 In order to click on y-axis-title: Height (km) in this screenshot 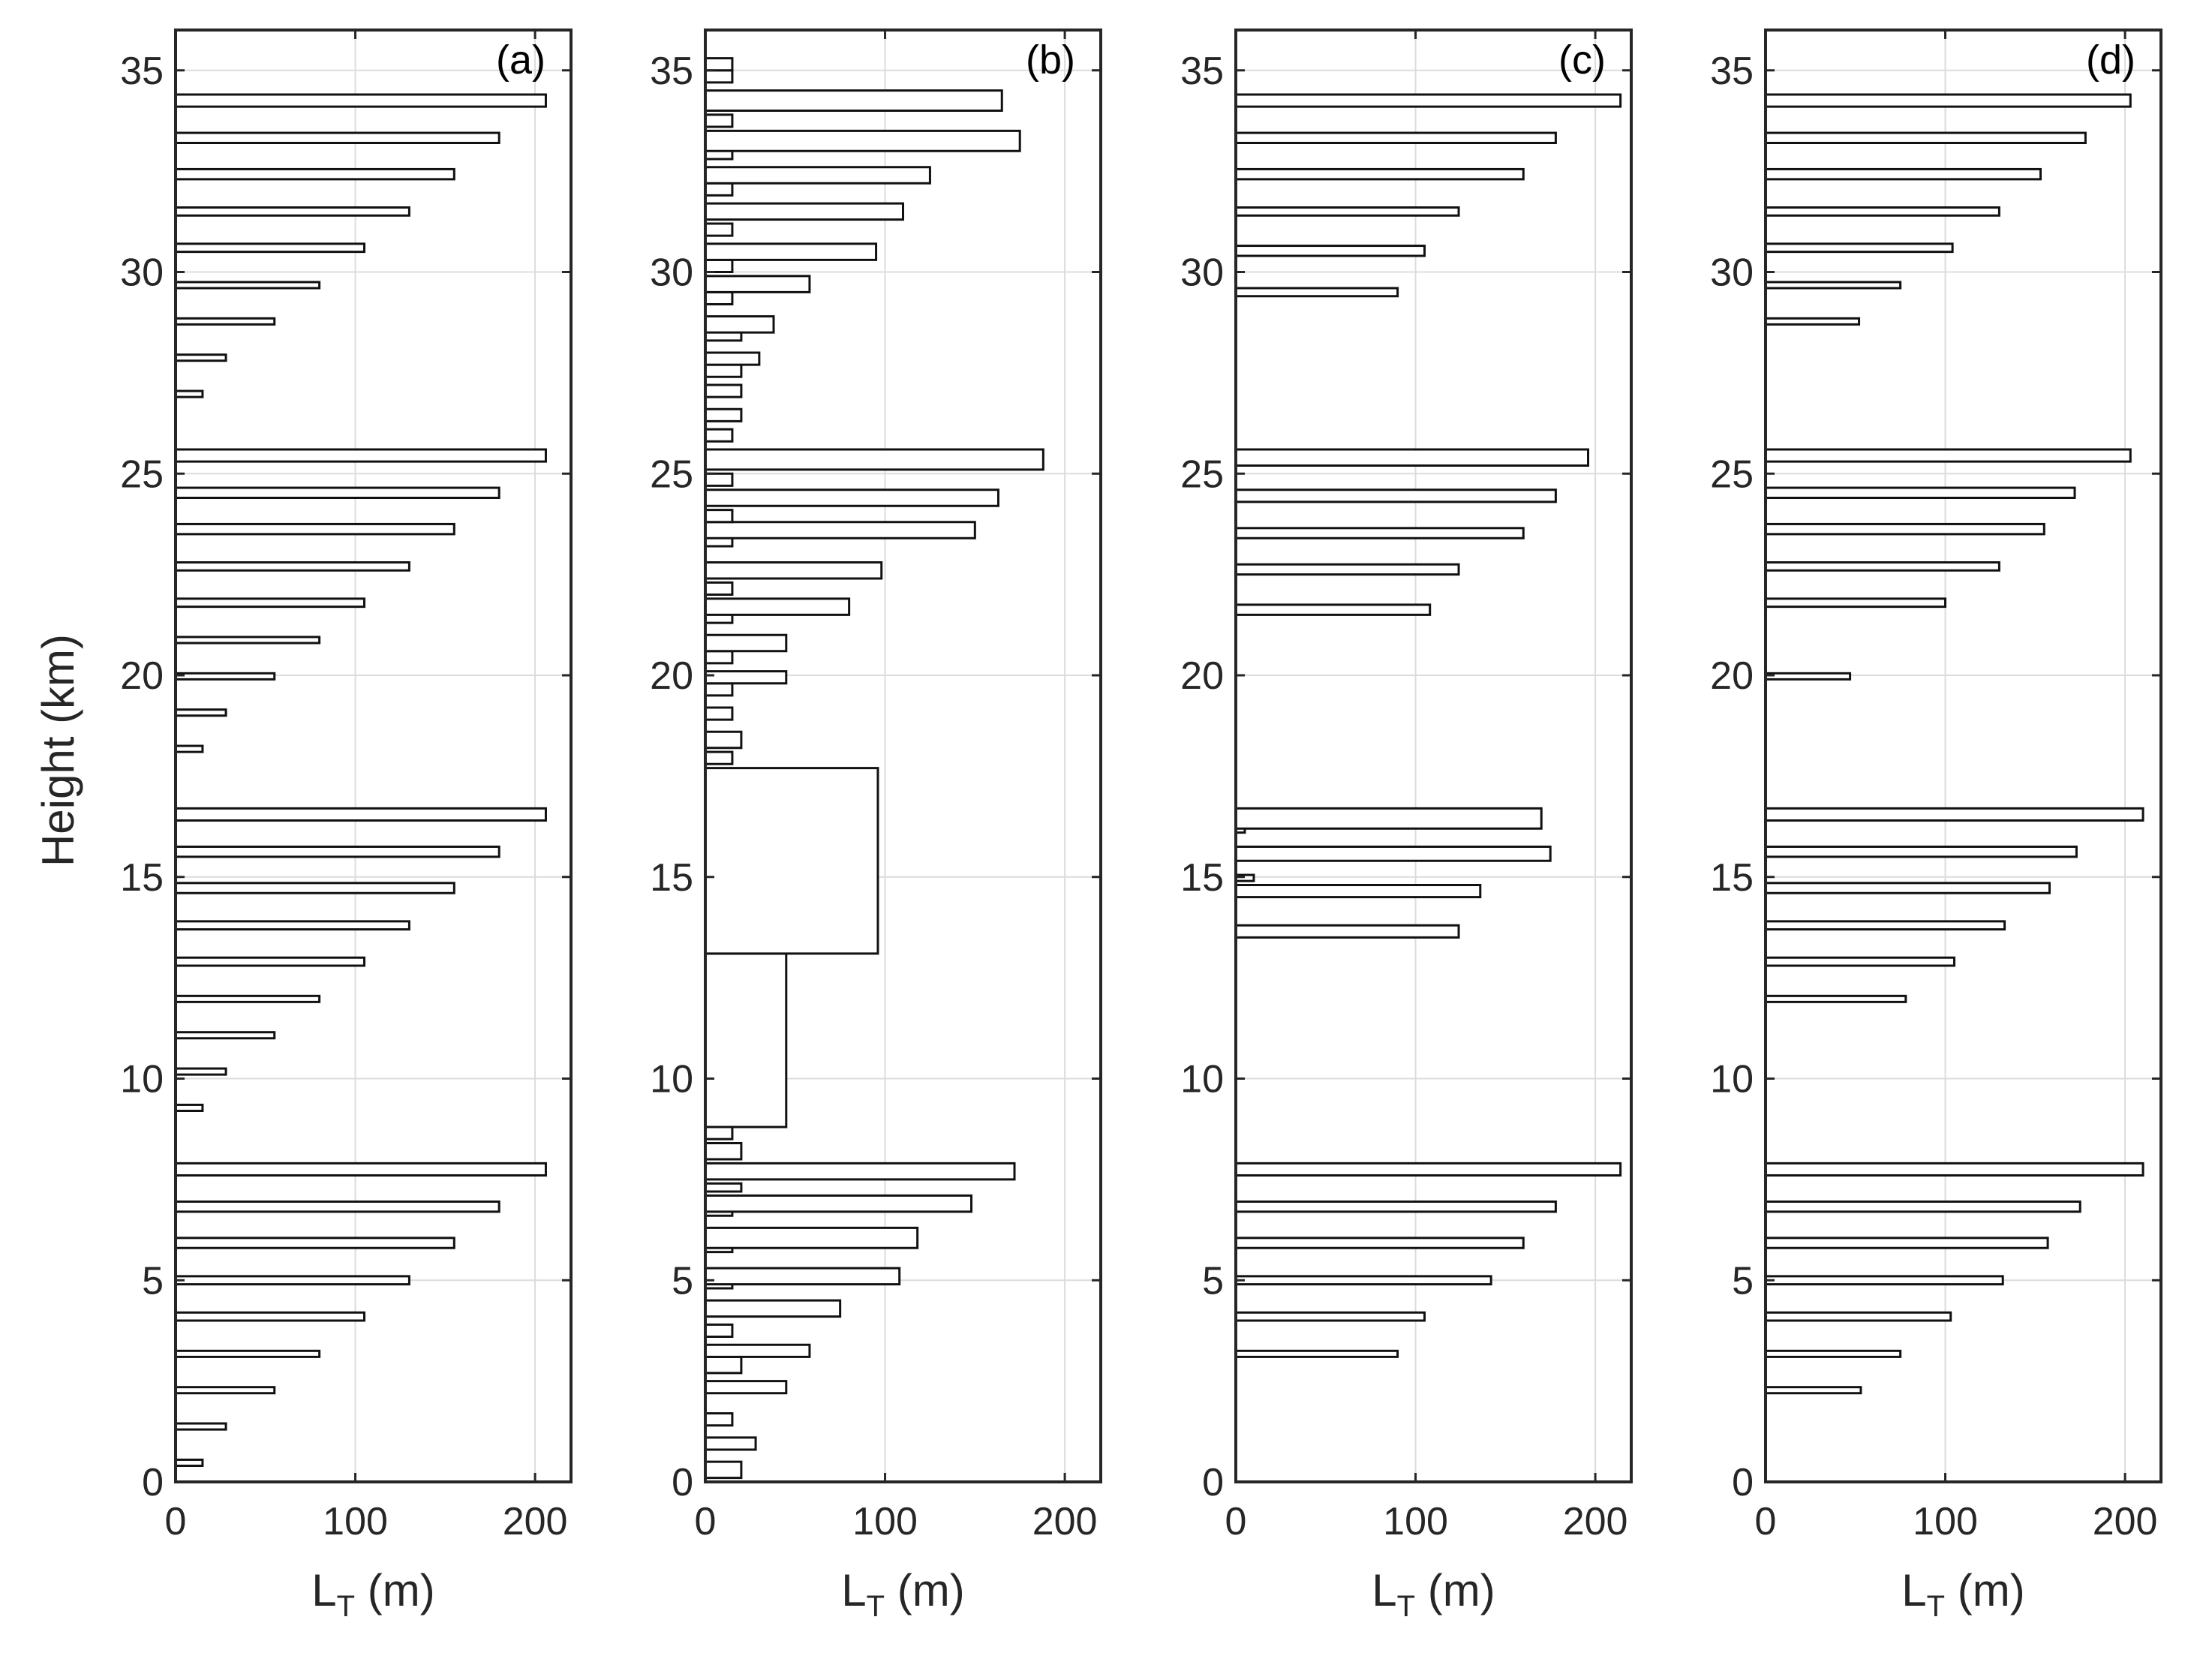, I will do `click(58, 750)`.